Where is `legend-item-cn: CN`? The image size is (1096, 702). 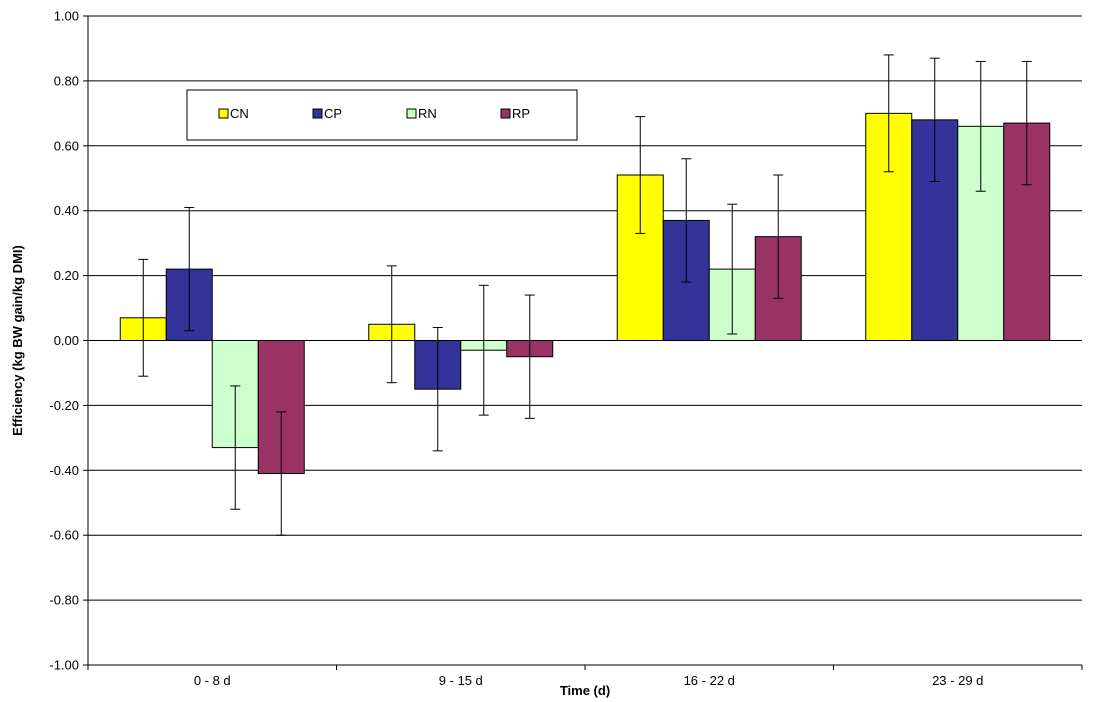 legend-item-cn: CN is located at coordinates (233, 113).